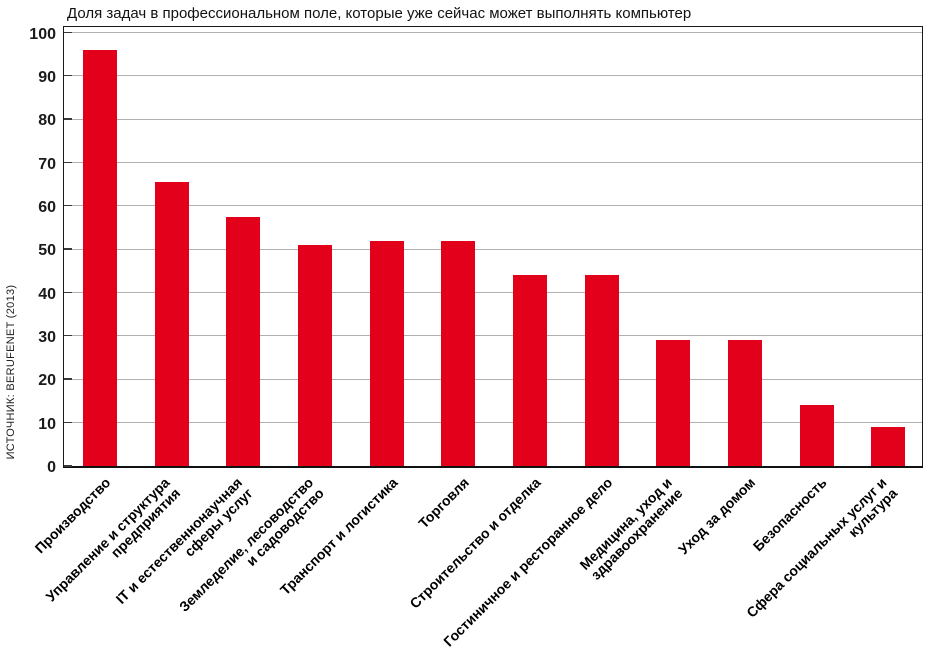 The image size is (929, 665). Describe the element at coordinates (47, 77) in the screenshot. I see `y-tick-label-90: 90` at that location.